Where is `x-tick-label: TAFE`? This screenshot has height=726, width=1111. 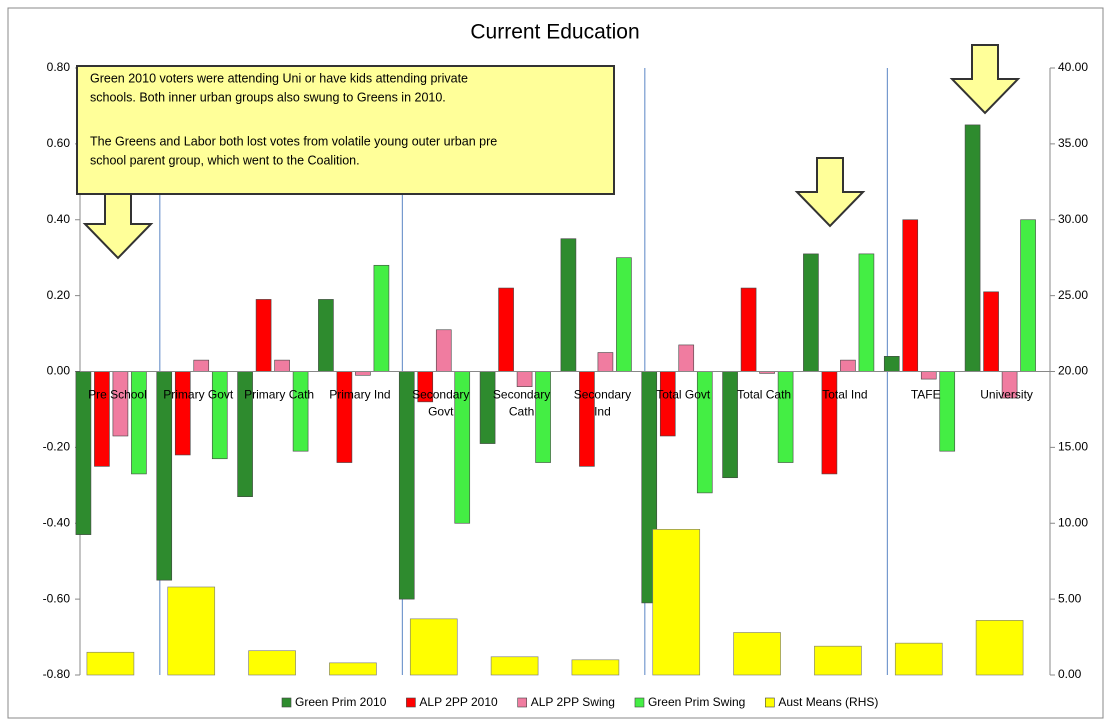 x-tick-label: TAFE is located at coordinates (926, 395).